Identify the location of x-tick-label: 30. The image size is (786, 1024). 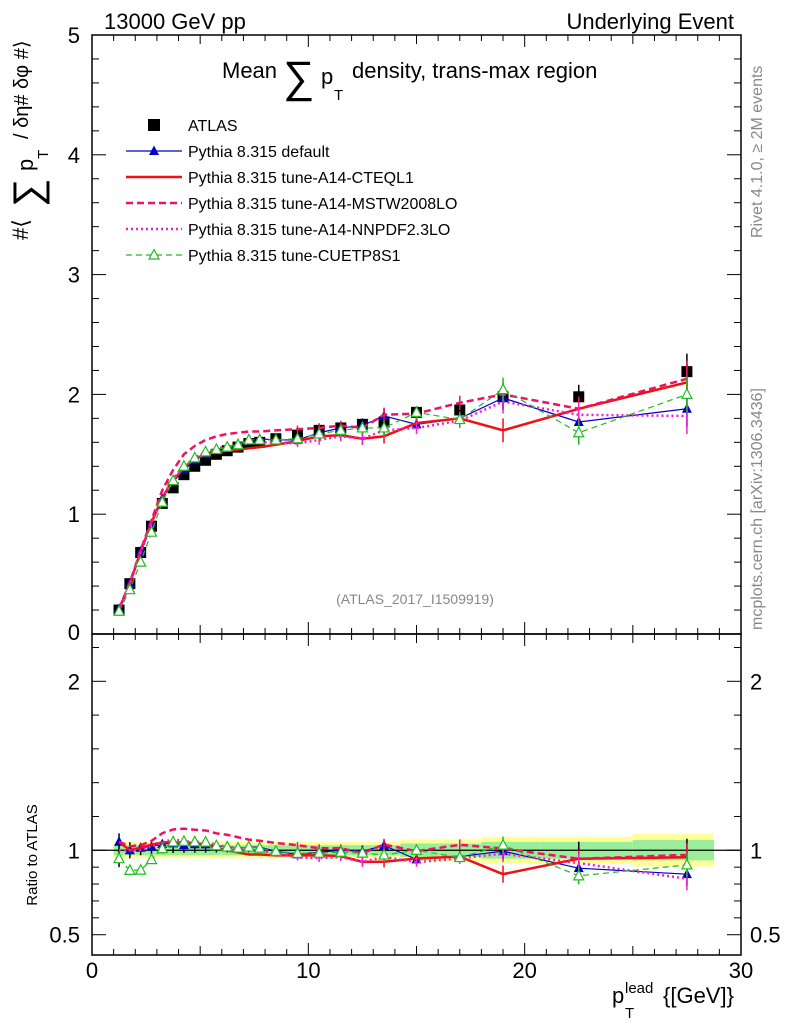
(741, 970).